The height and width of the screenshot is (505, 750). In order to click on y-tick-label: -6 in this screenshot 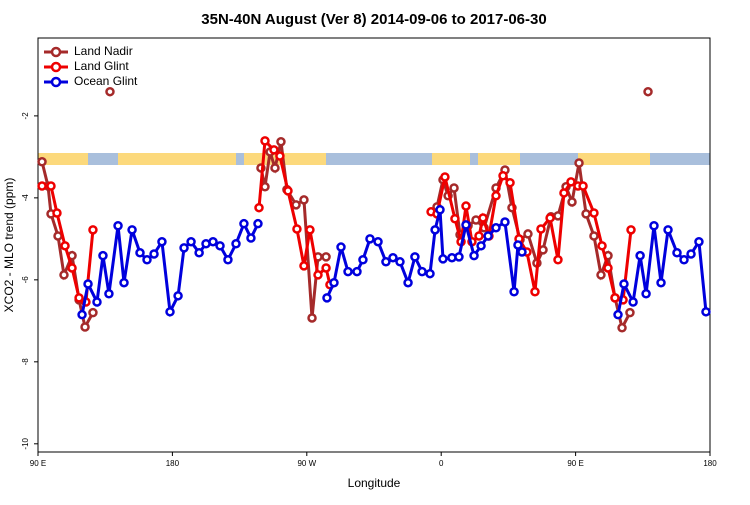, I will do `click(25, 280)`.